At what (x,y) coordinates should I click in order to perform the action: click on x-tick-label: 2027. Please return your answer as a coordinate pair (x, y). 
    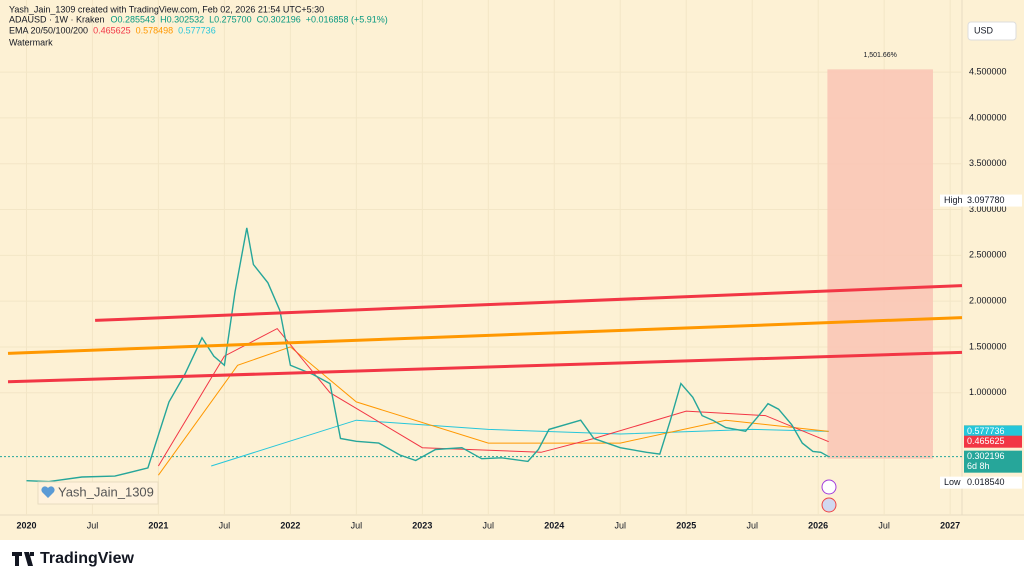
    Looking at the image, I should click on (950, 525).